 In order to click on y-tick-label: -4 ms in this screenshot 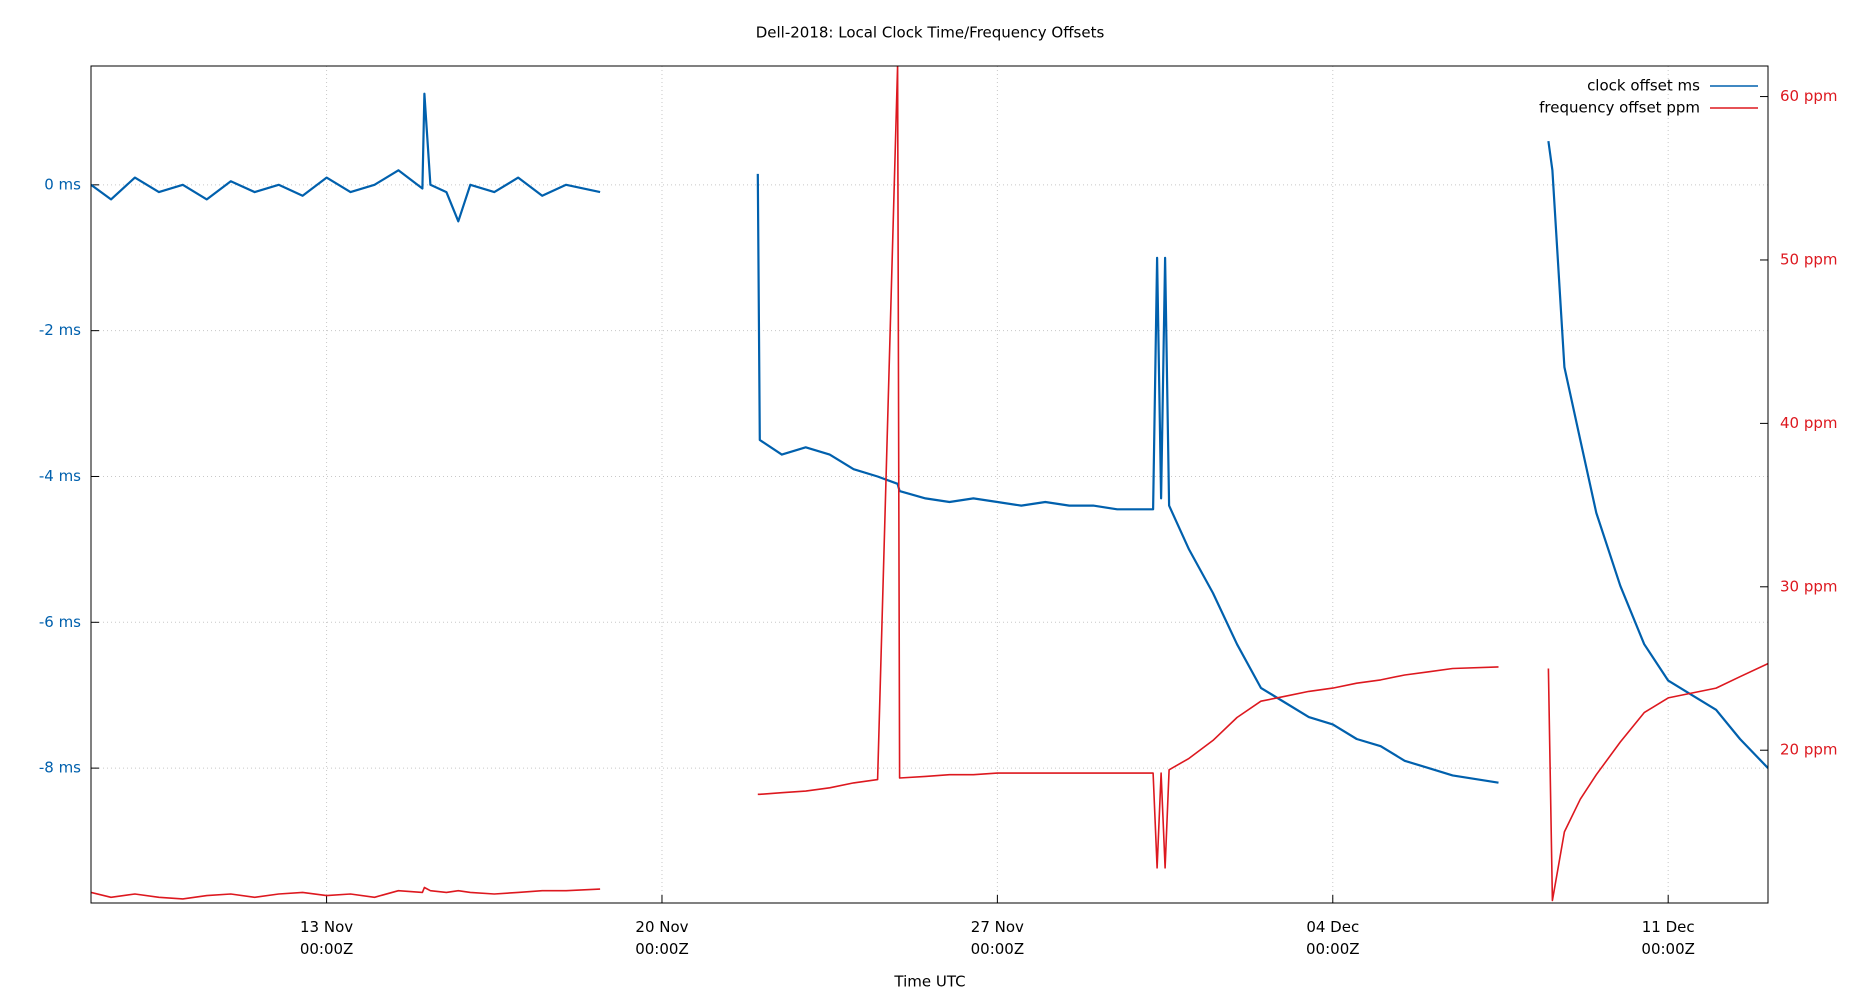, I will do `click(60, 476)`.